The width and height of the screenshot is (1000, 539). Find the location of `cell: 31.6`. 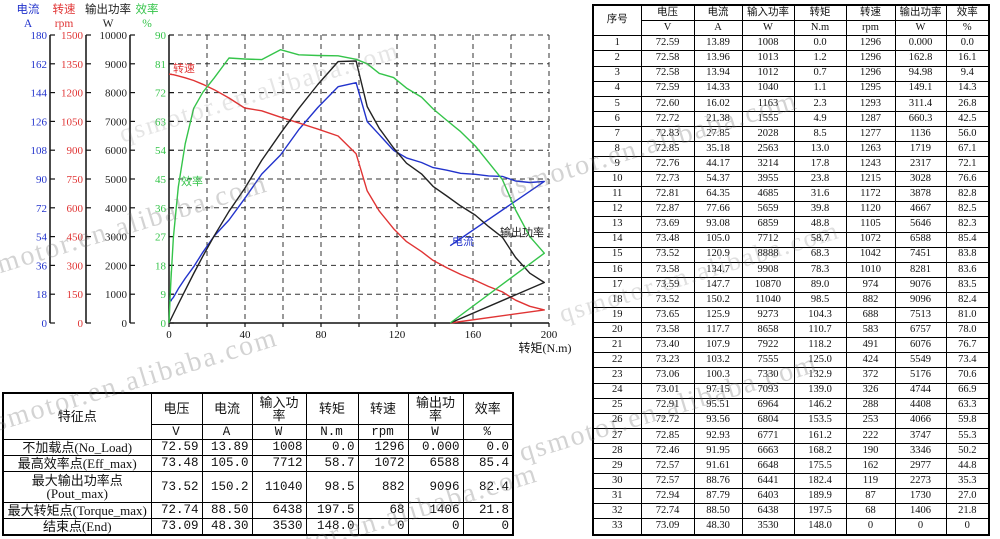

cell: 31.6 is located at coordinates (820, 194).